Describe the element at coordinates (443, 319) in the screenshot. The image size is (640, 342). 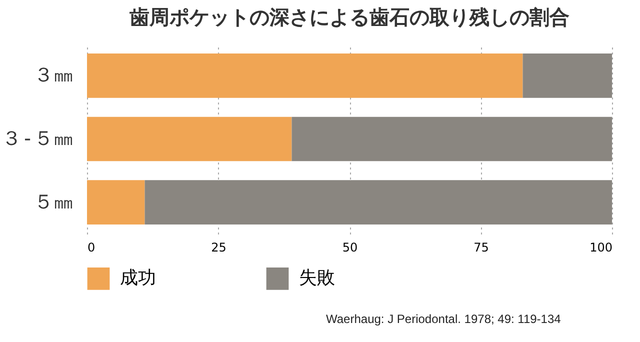
I see `text: Waerhaug: J Periodontal. 1978; 49: 119-134` at that location.